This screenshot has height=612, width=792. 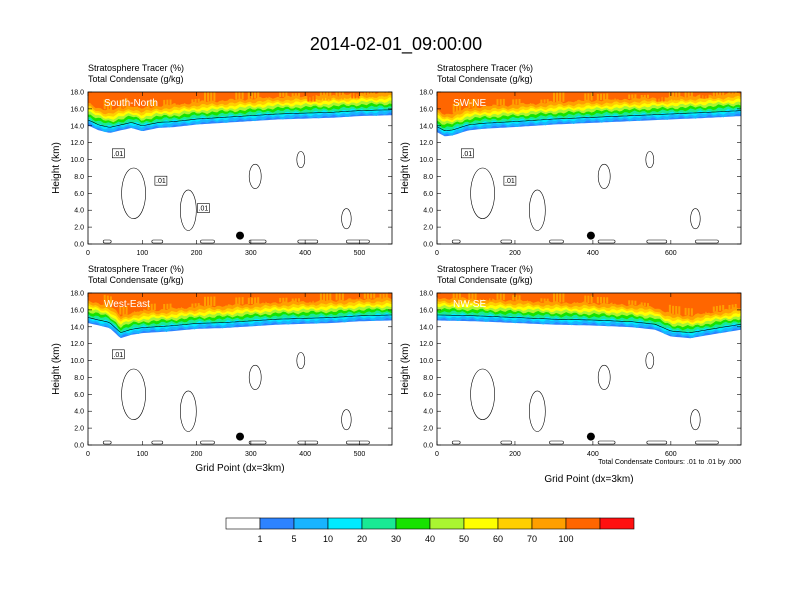 What do you see at coordinates (131, 103) in the screenshot?
I see `panel-label: South-North` at bounding box center [131, 103].